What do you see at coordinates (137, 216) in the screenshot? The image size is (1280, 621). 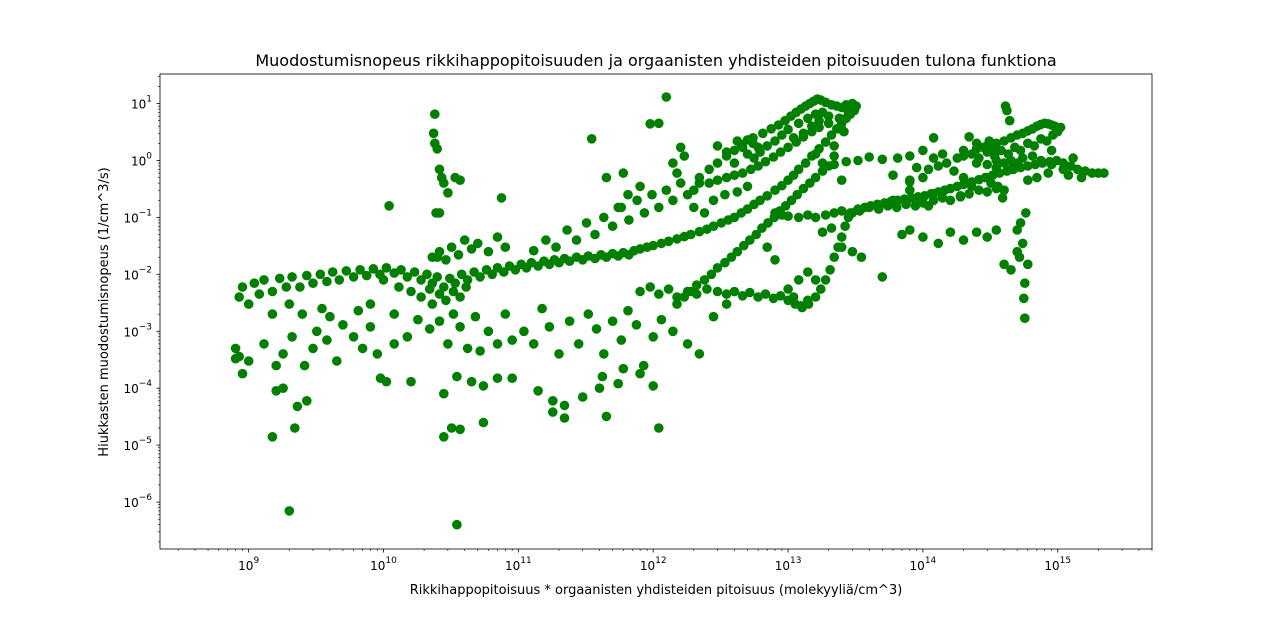 I see `y-tick-label: 10⁻¹` at bounding box center [137, 216].